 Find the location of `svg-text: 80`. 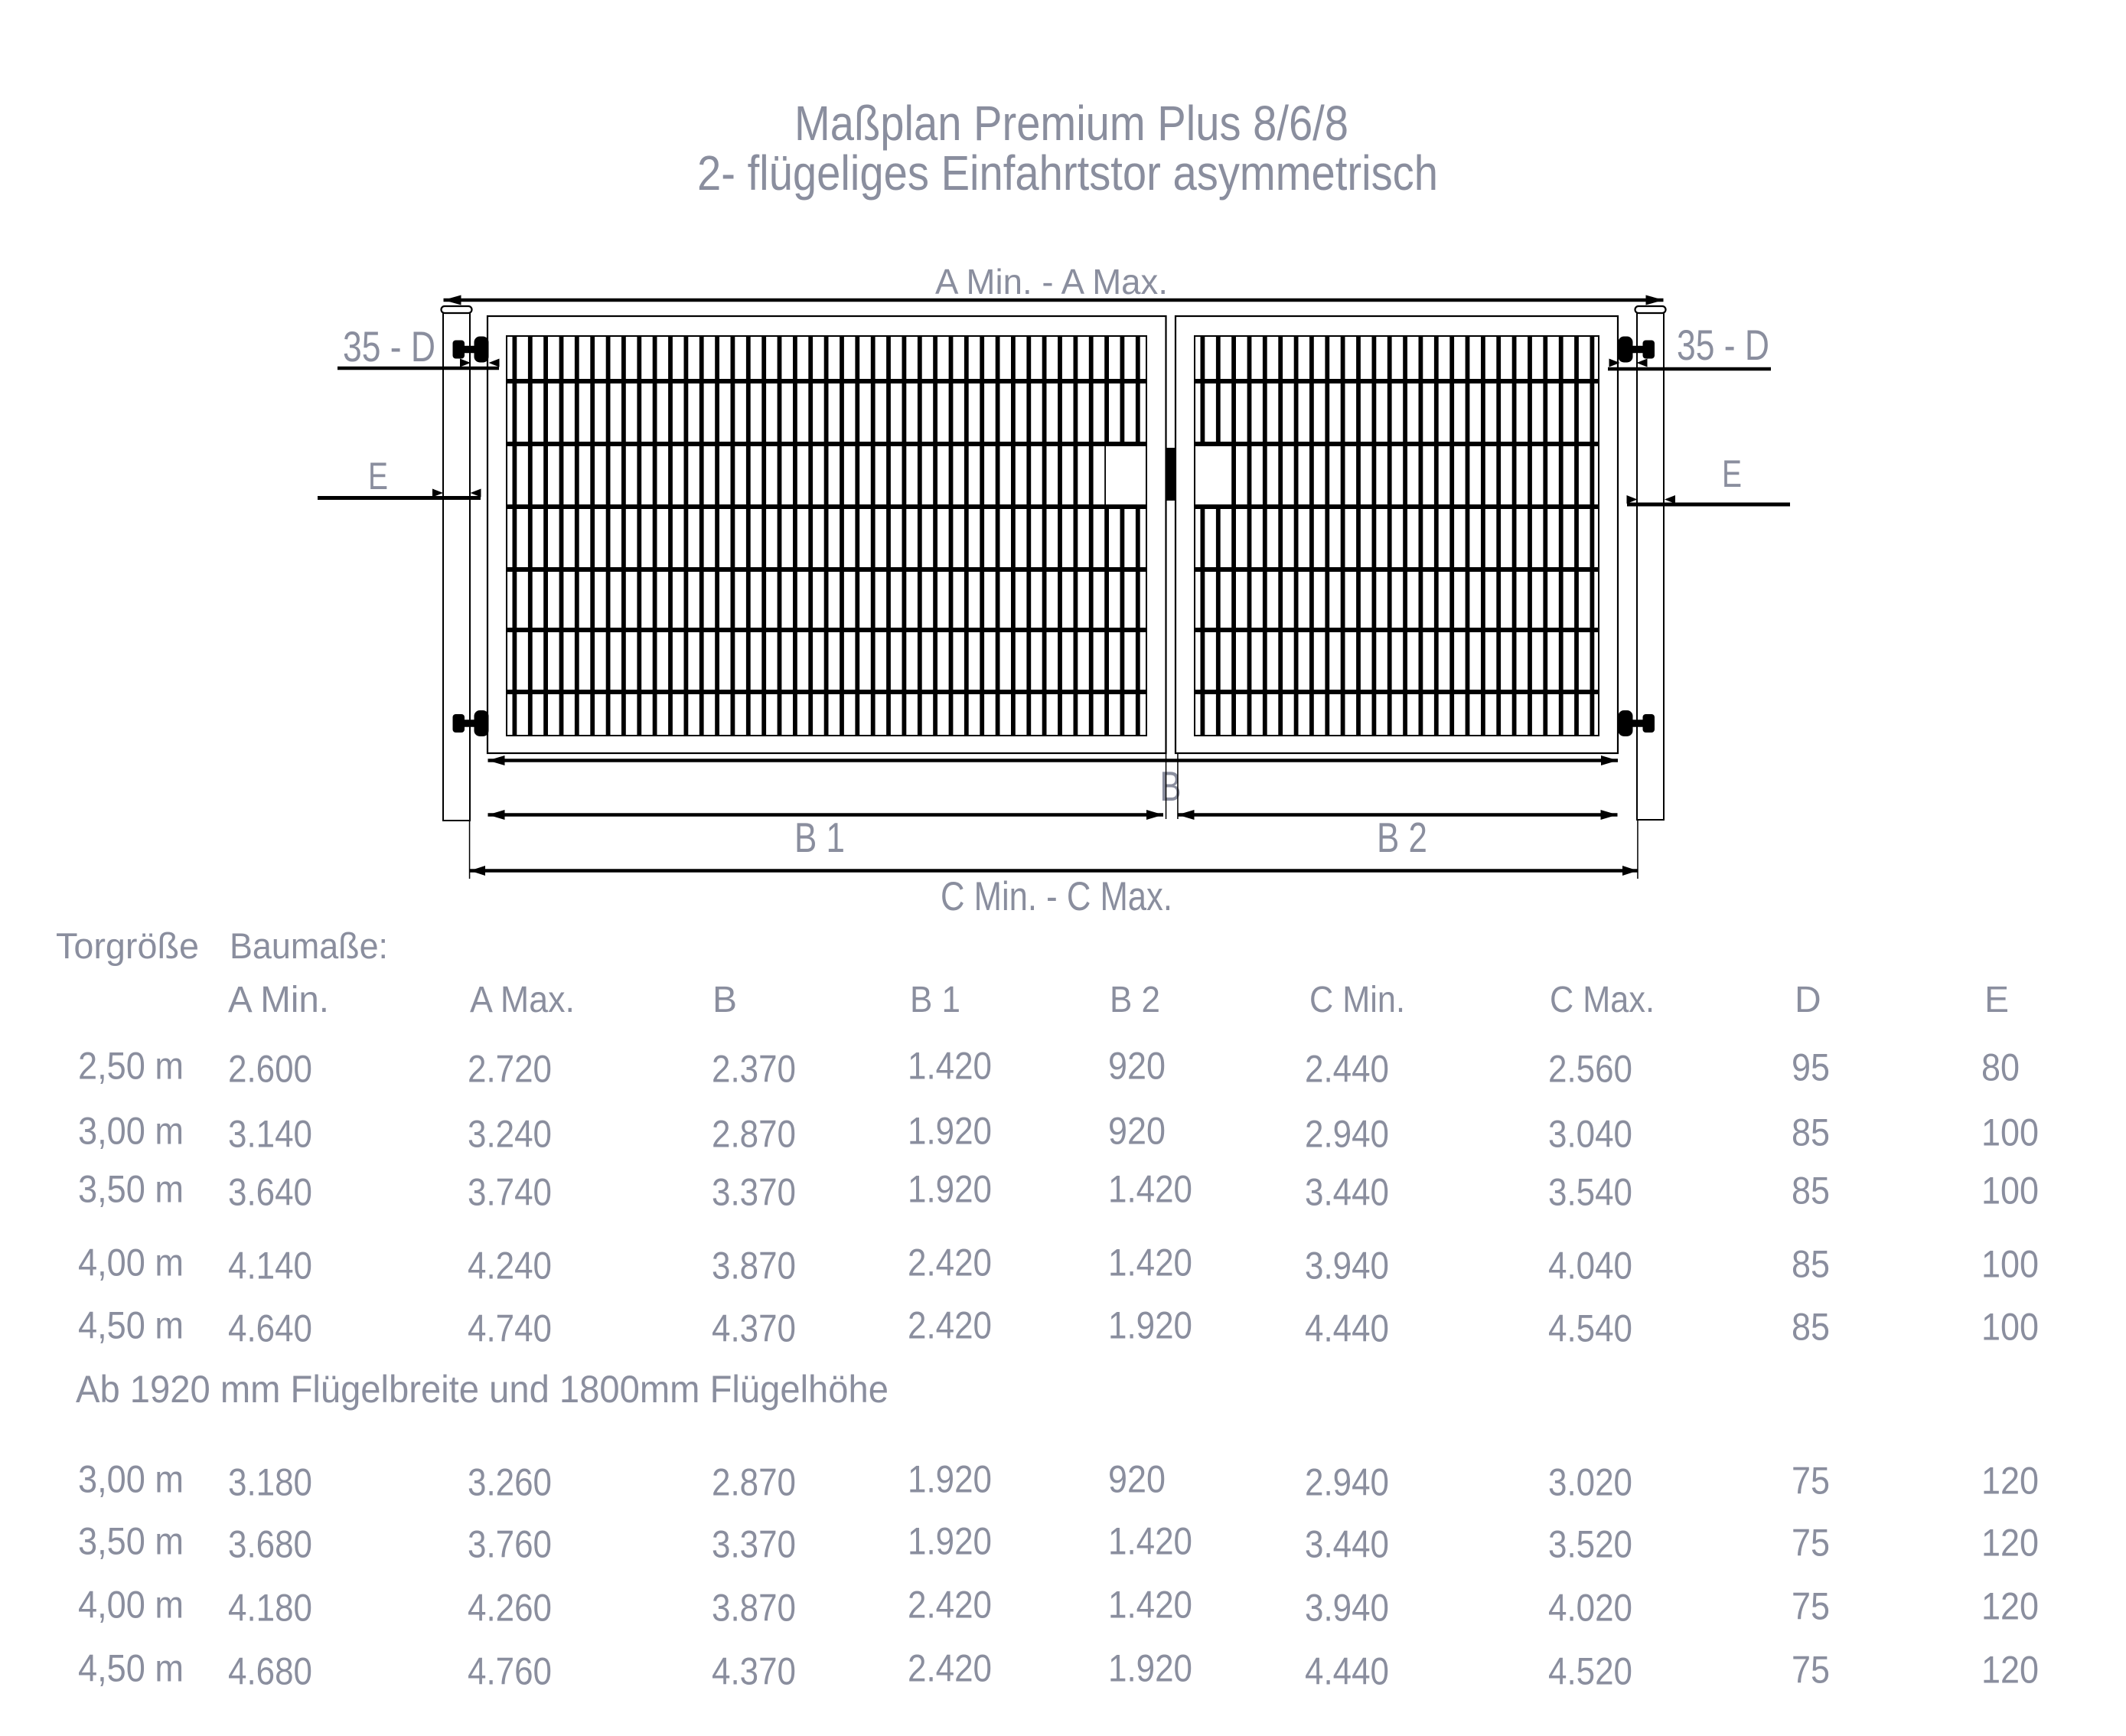

svg-text: 80 is located at coordinates (2001, 1067).